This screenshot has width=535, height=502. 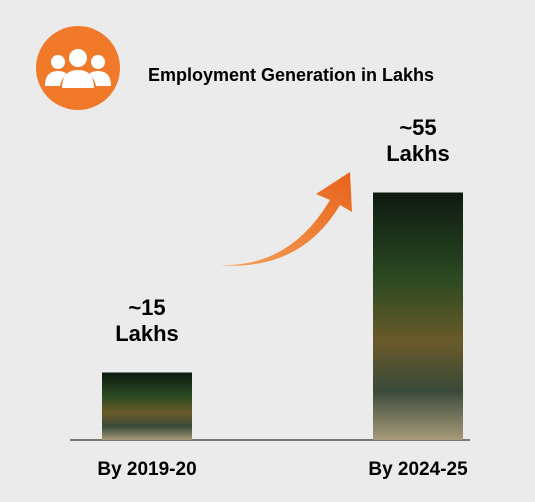 I want to click on x-tick-label: By 2019-20, so click(x=146, y=469).